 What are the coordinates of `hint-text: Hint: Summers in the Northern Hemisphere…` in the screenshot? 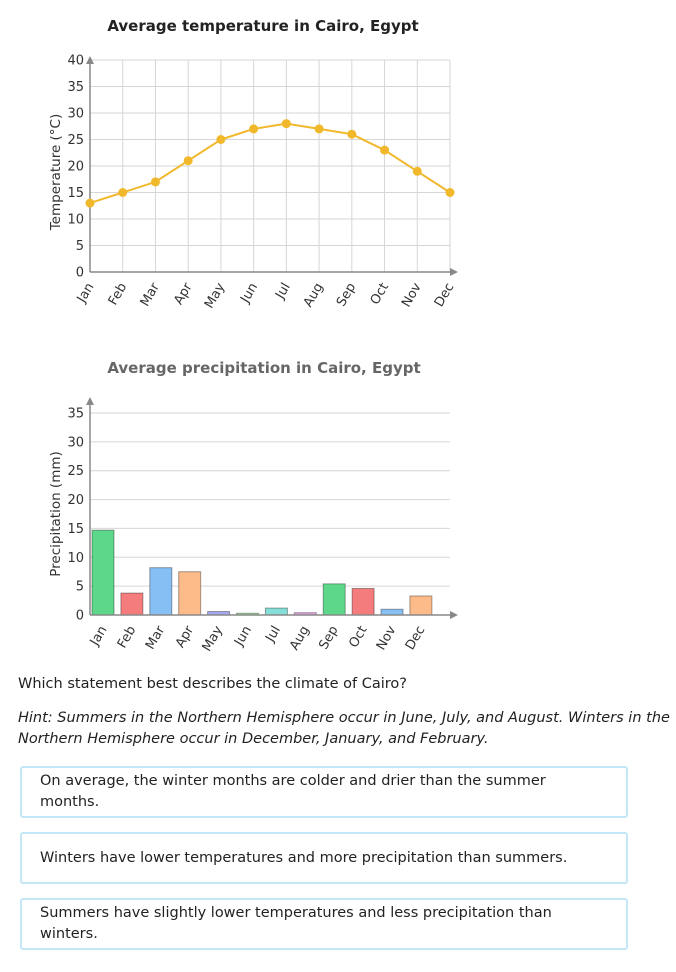 It's located at (347, 729).